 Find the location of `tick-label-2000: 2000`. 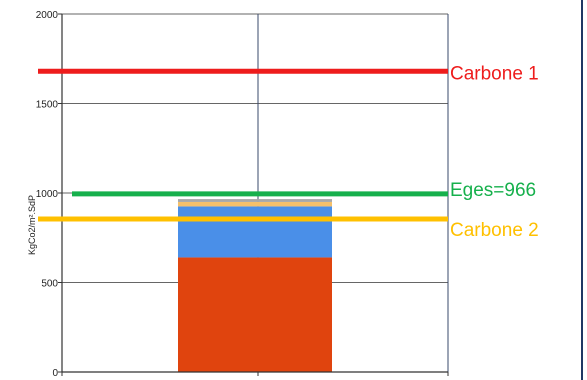

tick-label-2000: 2000 is located at coordinates (47, 15).